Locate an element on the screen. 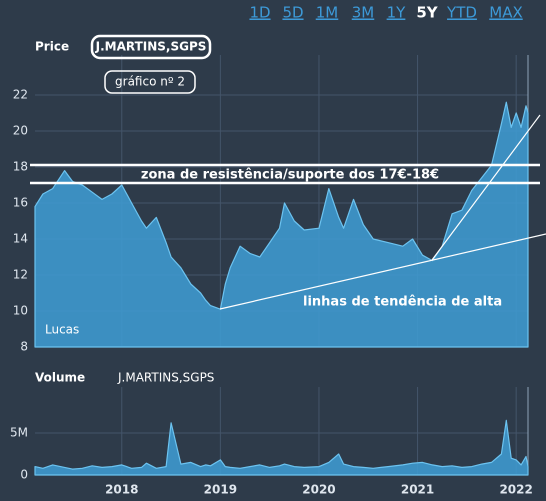 The height and width of the screenshot is (501, 546). x-tick-label: 2019 is located at coordinates (220, 490).